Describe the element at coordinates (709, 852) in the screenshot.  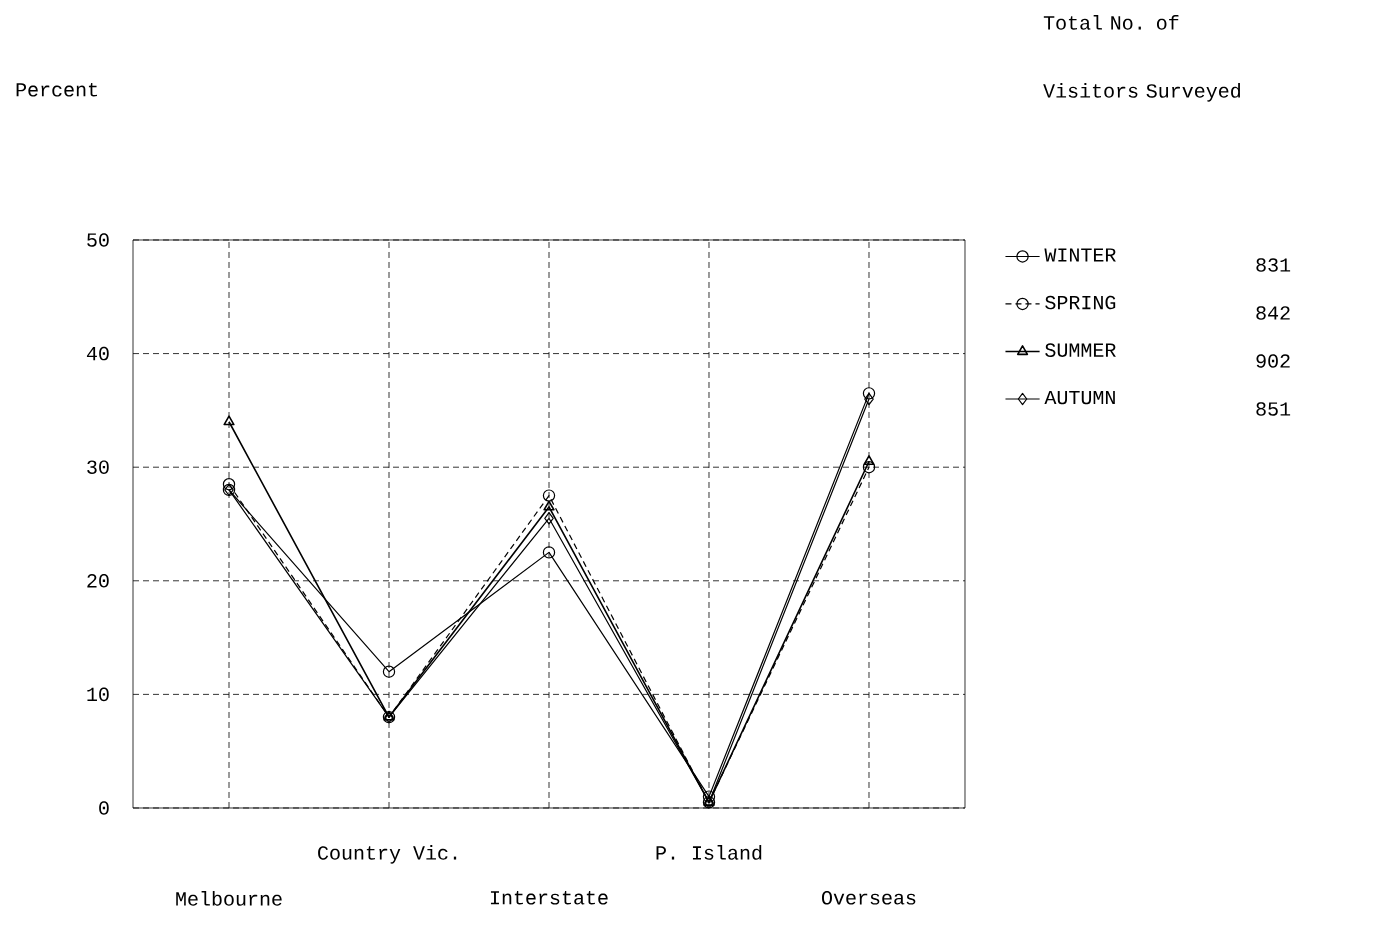
I see `x-tick-label: P. Island` at that location.